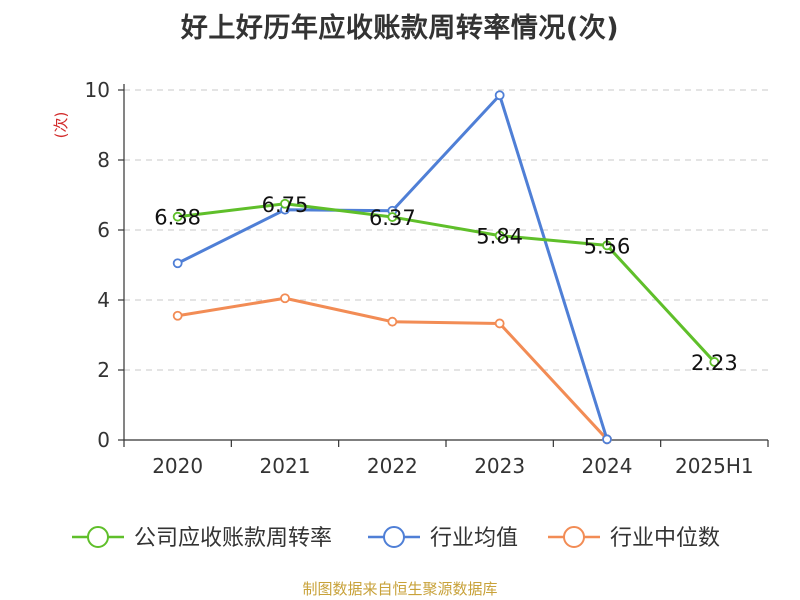 The height and width of the screenshot is (600, 800). What do you see at coordinates (103, 370) in the screenshot?
I see `y-tick-label: 2` at bounding box center [103, 370].